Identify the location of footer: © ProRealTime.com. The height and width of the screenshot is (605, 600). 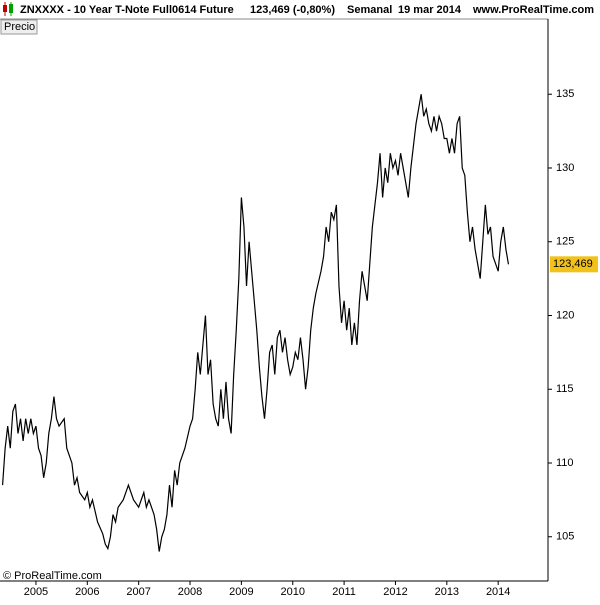
(52, 576).